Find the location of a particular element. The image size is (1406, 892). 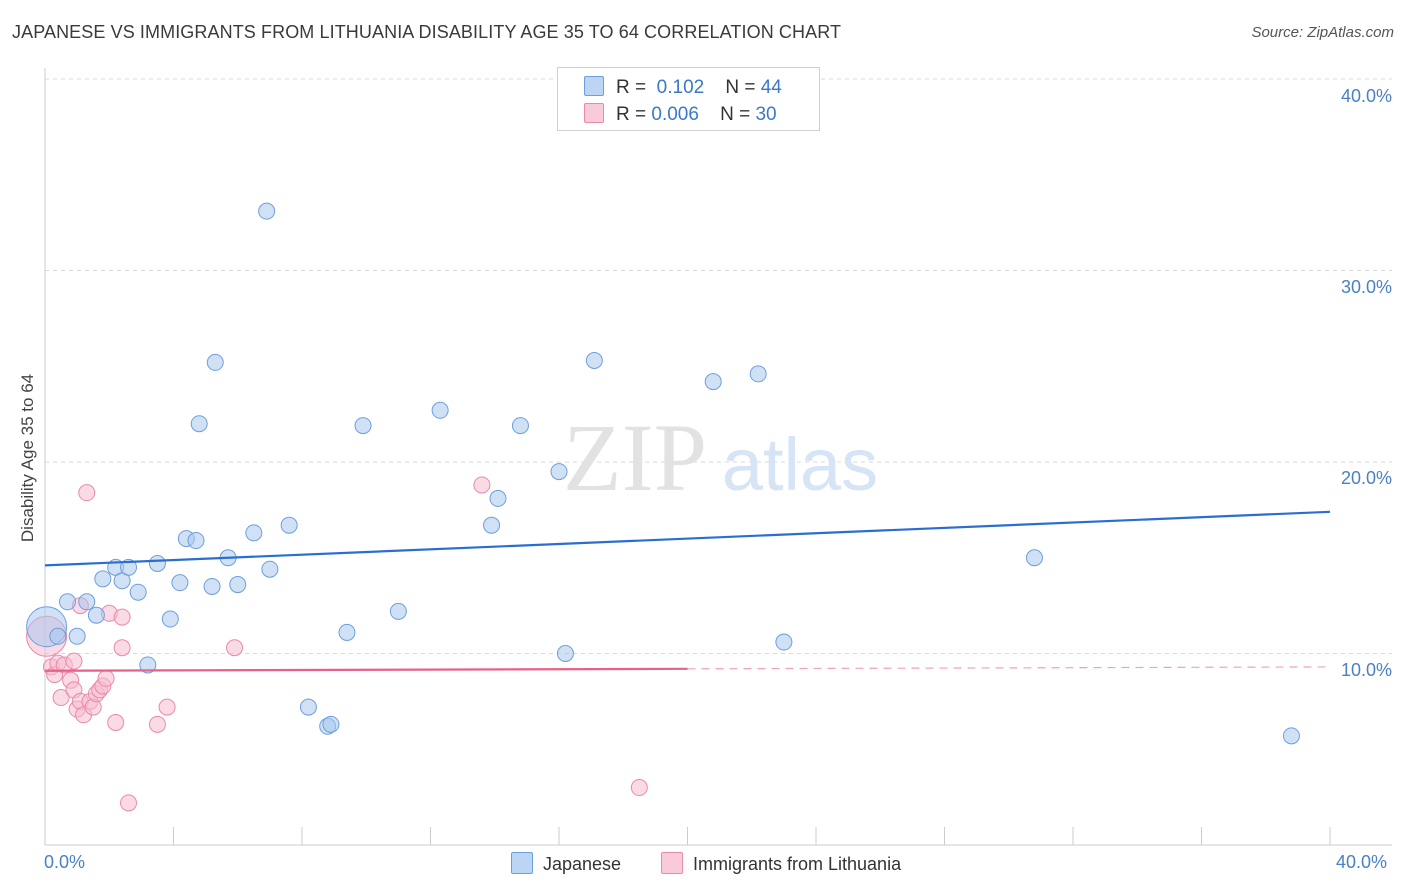

bottom-legend-lithuania: Immigrants from Lithuania is located at coordinates (781, 863).